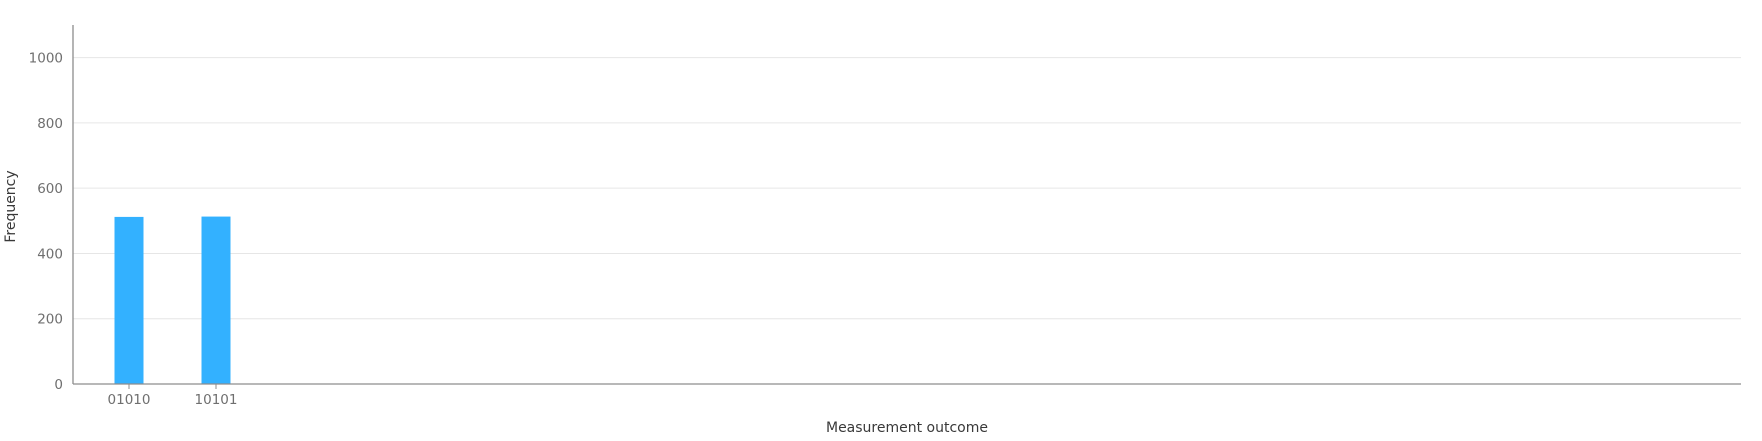  What do you see at coordinates (11, 206) in the screenshot?
I see `y-axis-title: Frequency` at bounding box center [11, 206].